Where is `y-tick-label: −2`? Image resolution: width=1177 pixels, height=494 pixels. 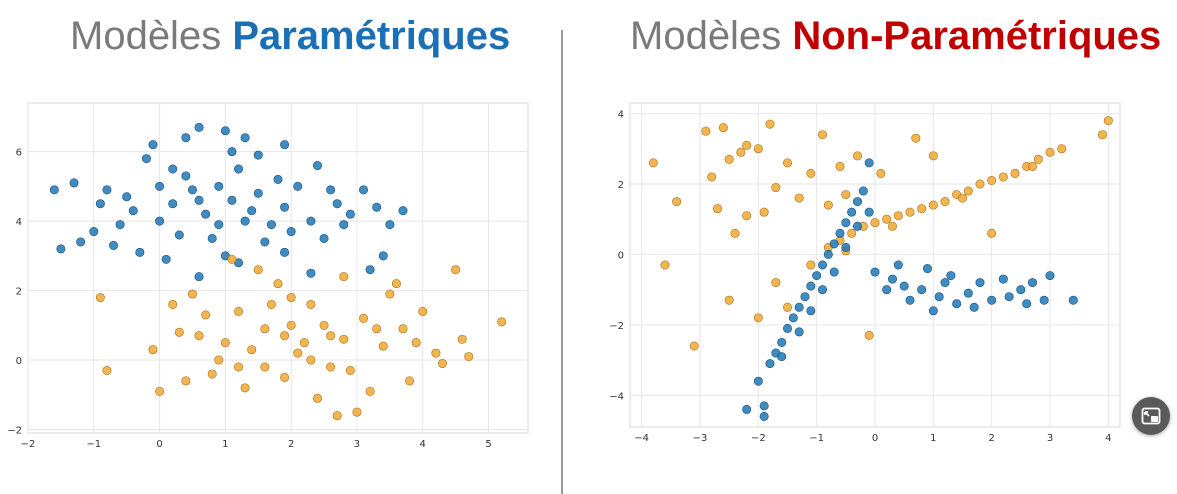 y-tick-label: −2 is located at coordinates (616, 326).